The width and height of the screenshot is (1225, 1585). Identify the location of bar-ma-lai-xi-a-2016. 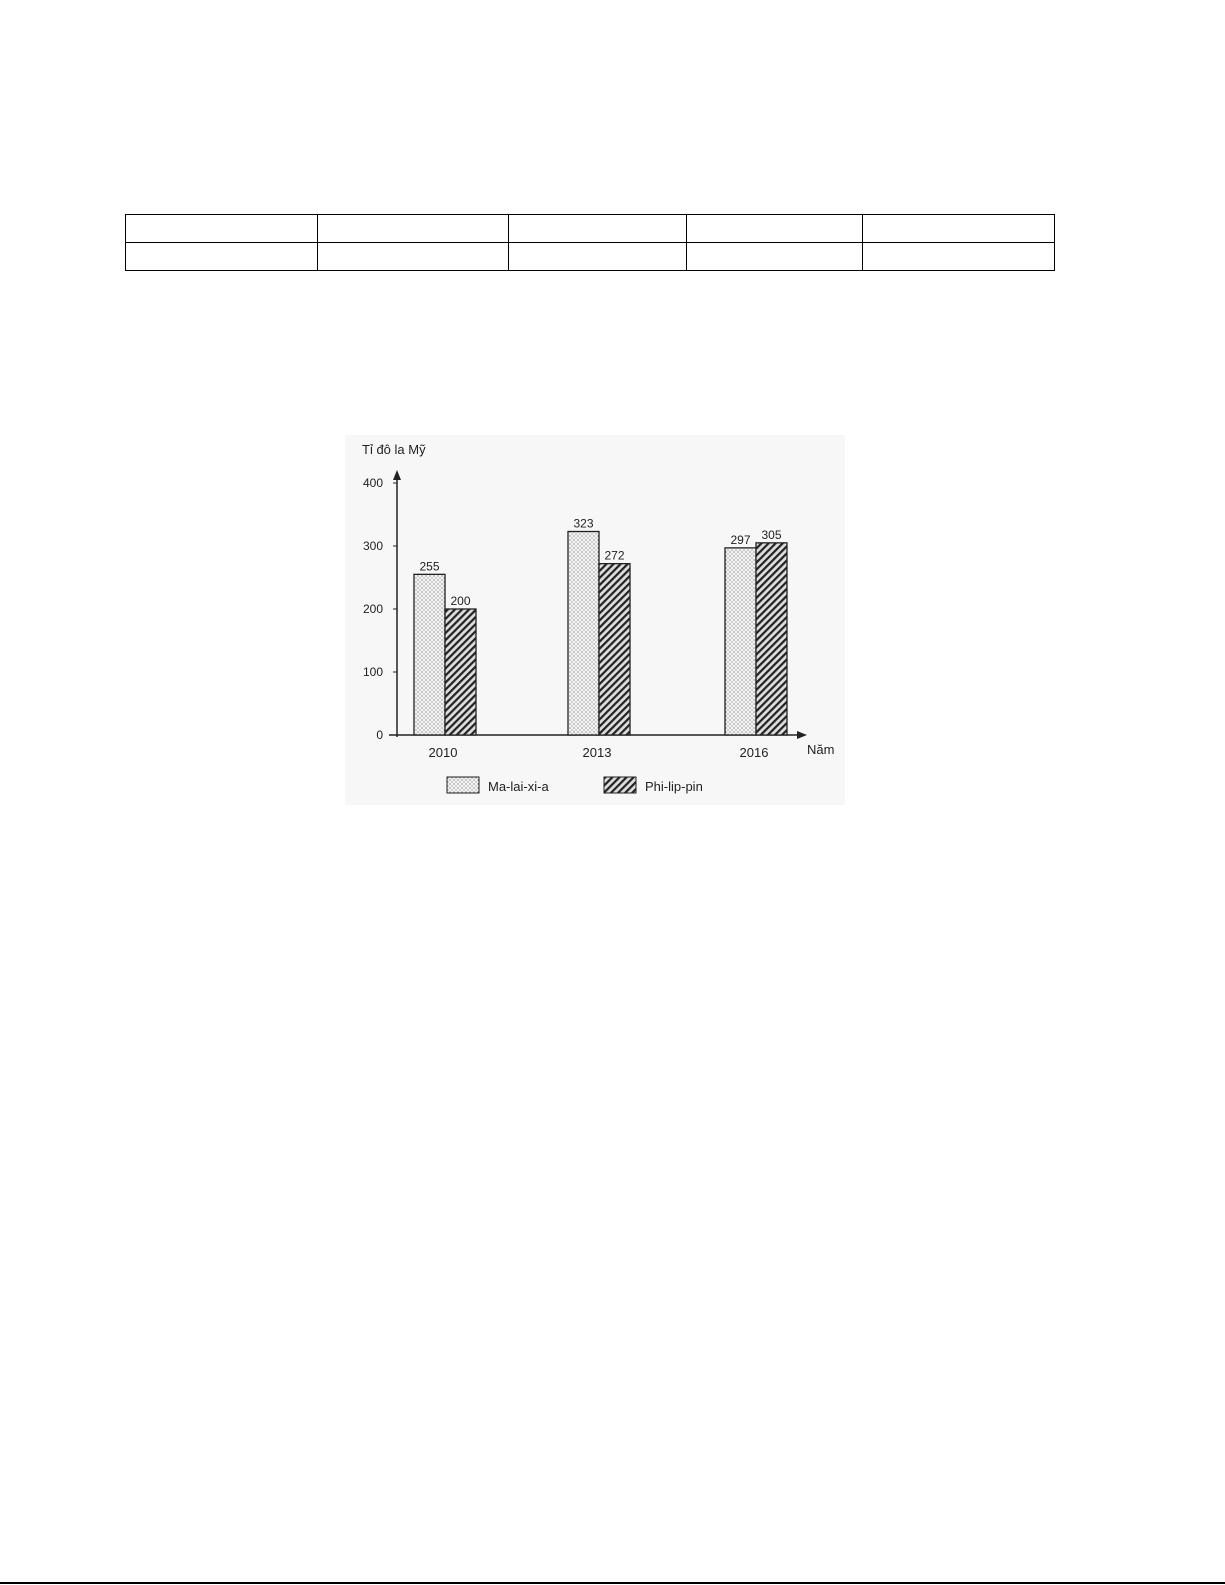
(740, 641).